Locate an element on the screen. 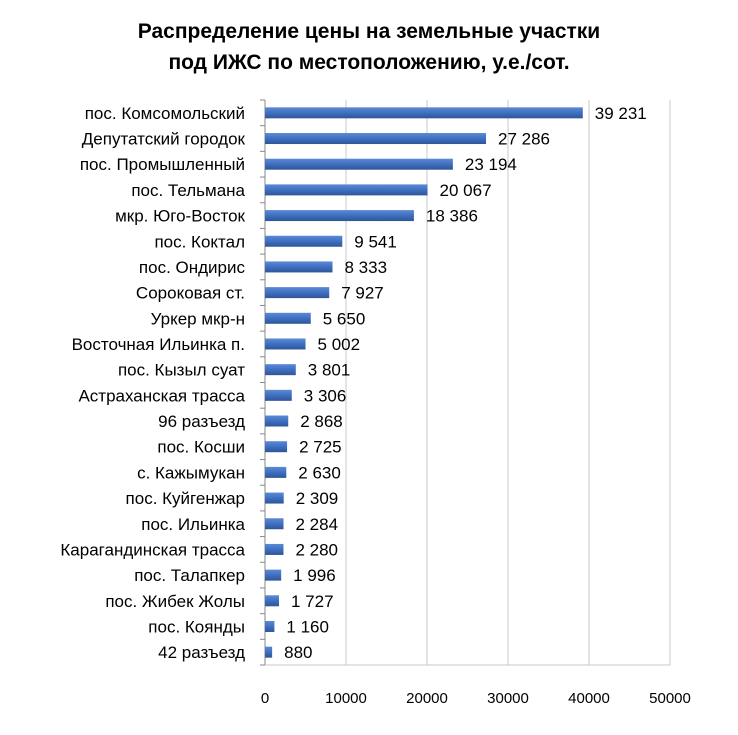  category-label: пос. Ондирис is located at coordinates (192, 267).